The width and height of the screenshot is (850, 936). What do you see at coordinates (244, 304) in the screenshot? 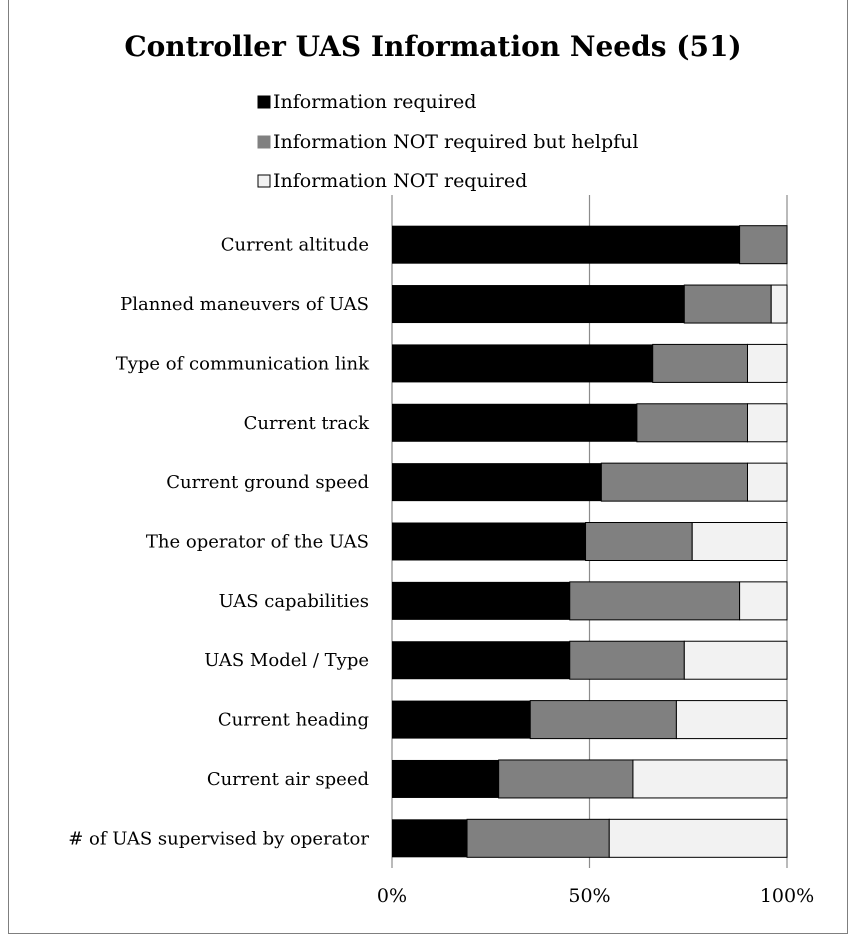
I see `category-label-1: Planned maneuvers of UAS` at bounding box center [244, 304].